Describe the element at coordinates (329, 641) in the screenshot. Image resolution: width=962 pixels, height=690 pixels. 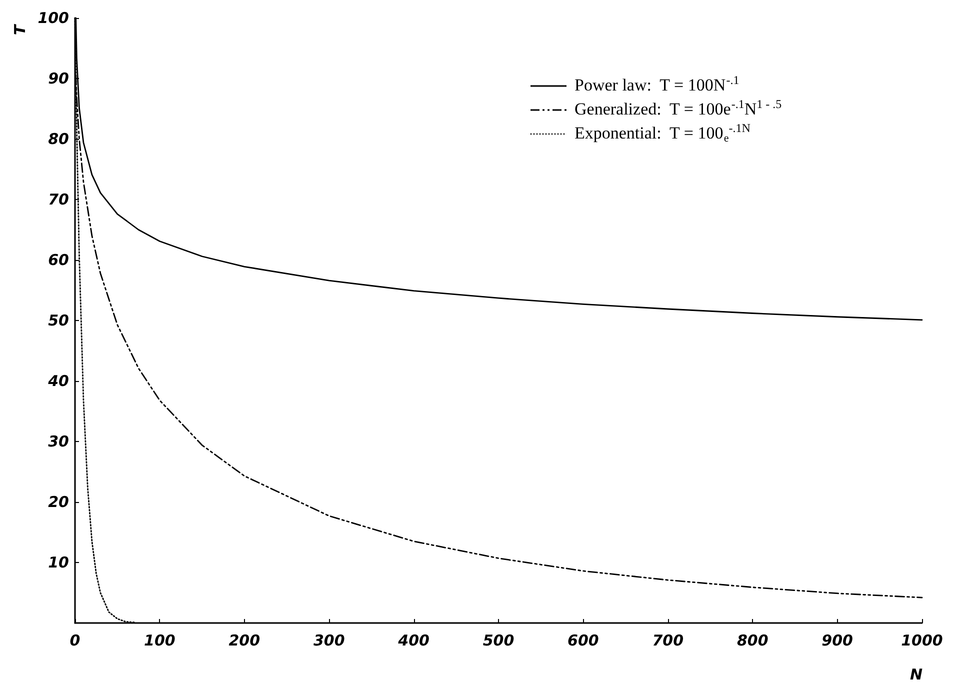
I see `x-tick-label: 300` at that location.